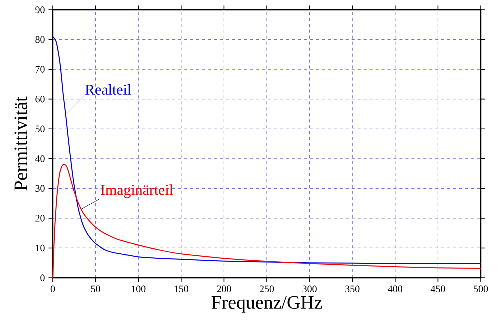  What do you see at coordinates (40, 129) in the screenshot?
I see `y-tick-label: 50` at bounding box center [40, 129].